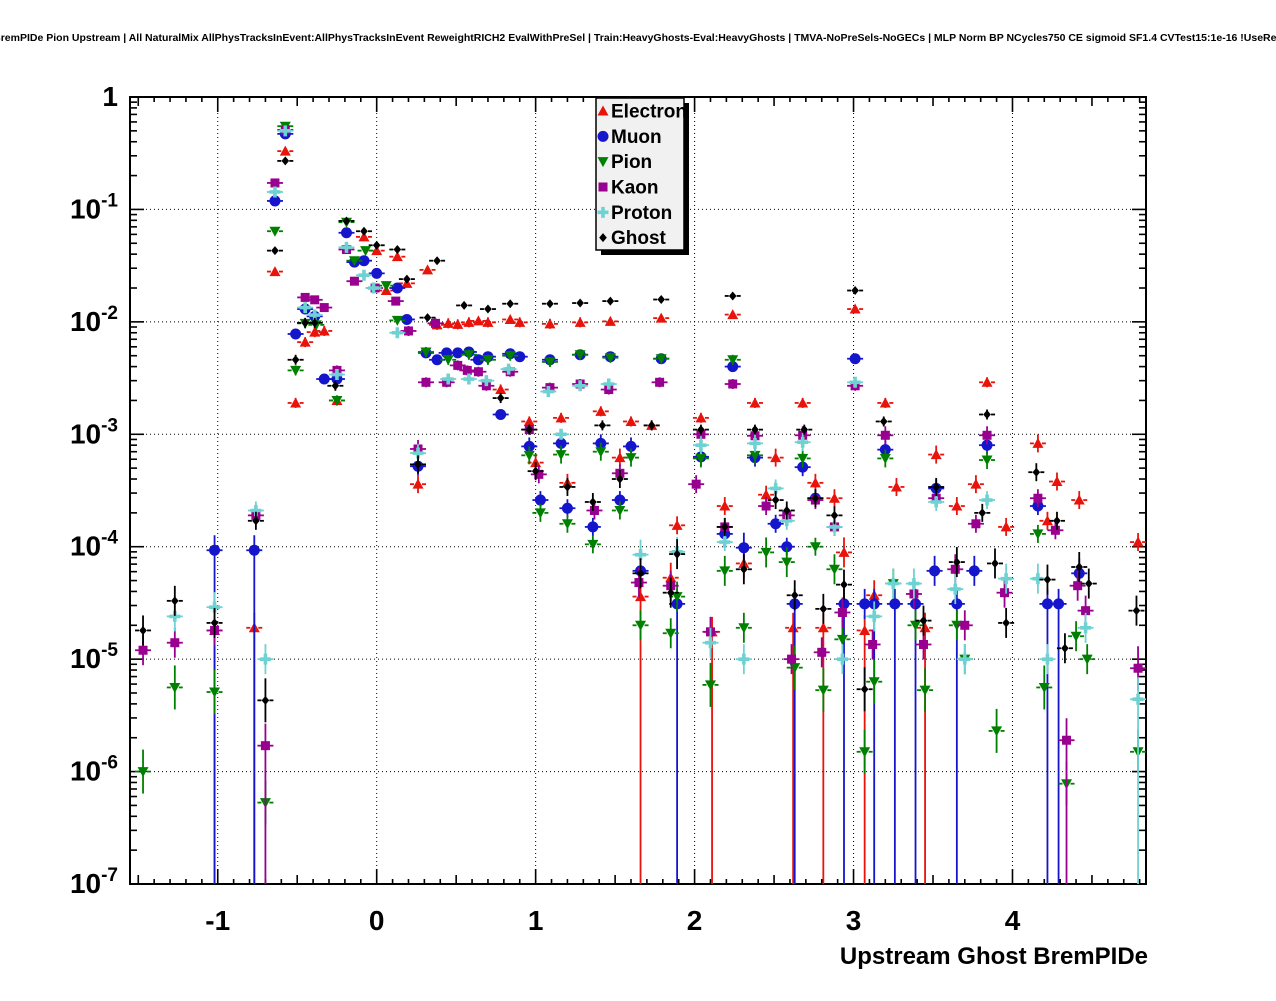 This screenshot has width=1276, height=1001. I want to click on legend-entry-kaon: Kaon, so click(628, 188).